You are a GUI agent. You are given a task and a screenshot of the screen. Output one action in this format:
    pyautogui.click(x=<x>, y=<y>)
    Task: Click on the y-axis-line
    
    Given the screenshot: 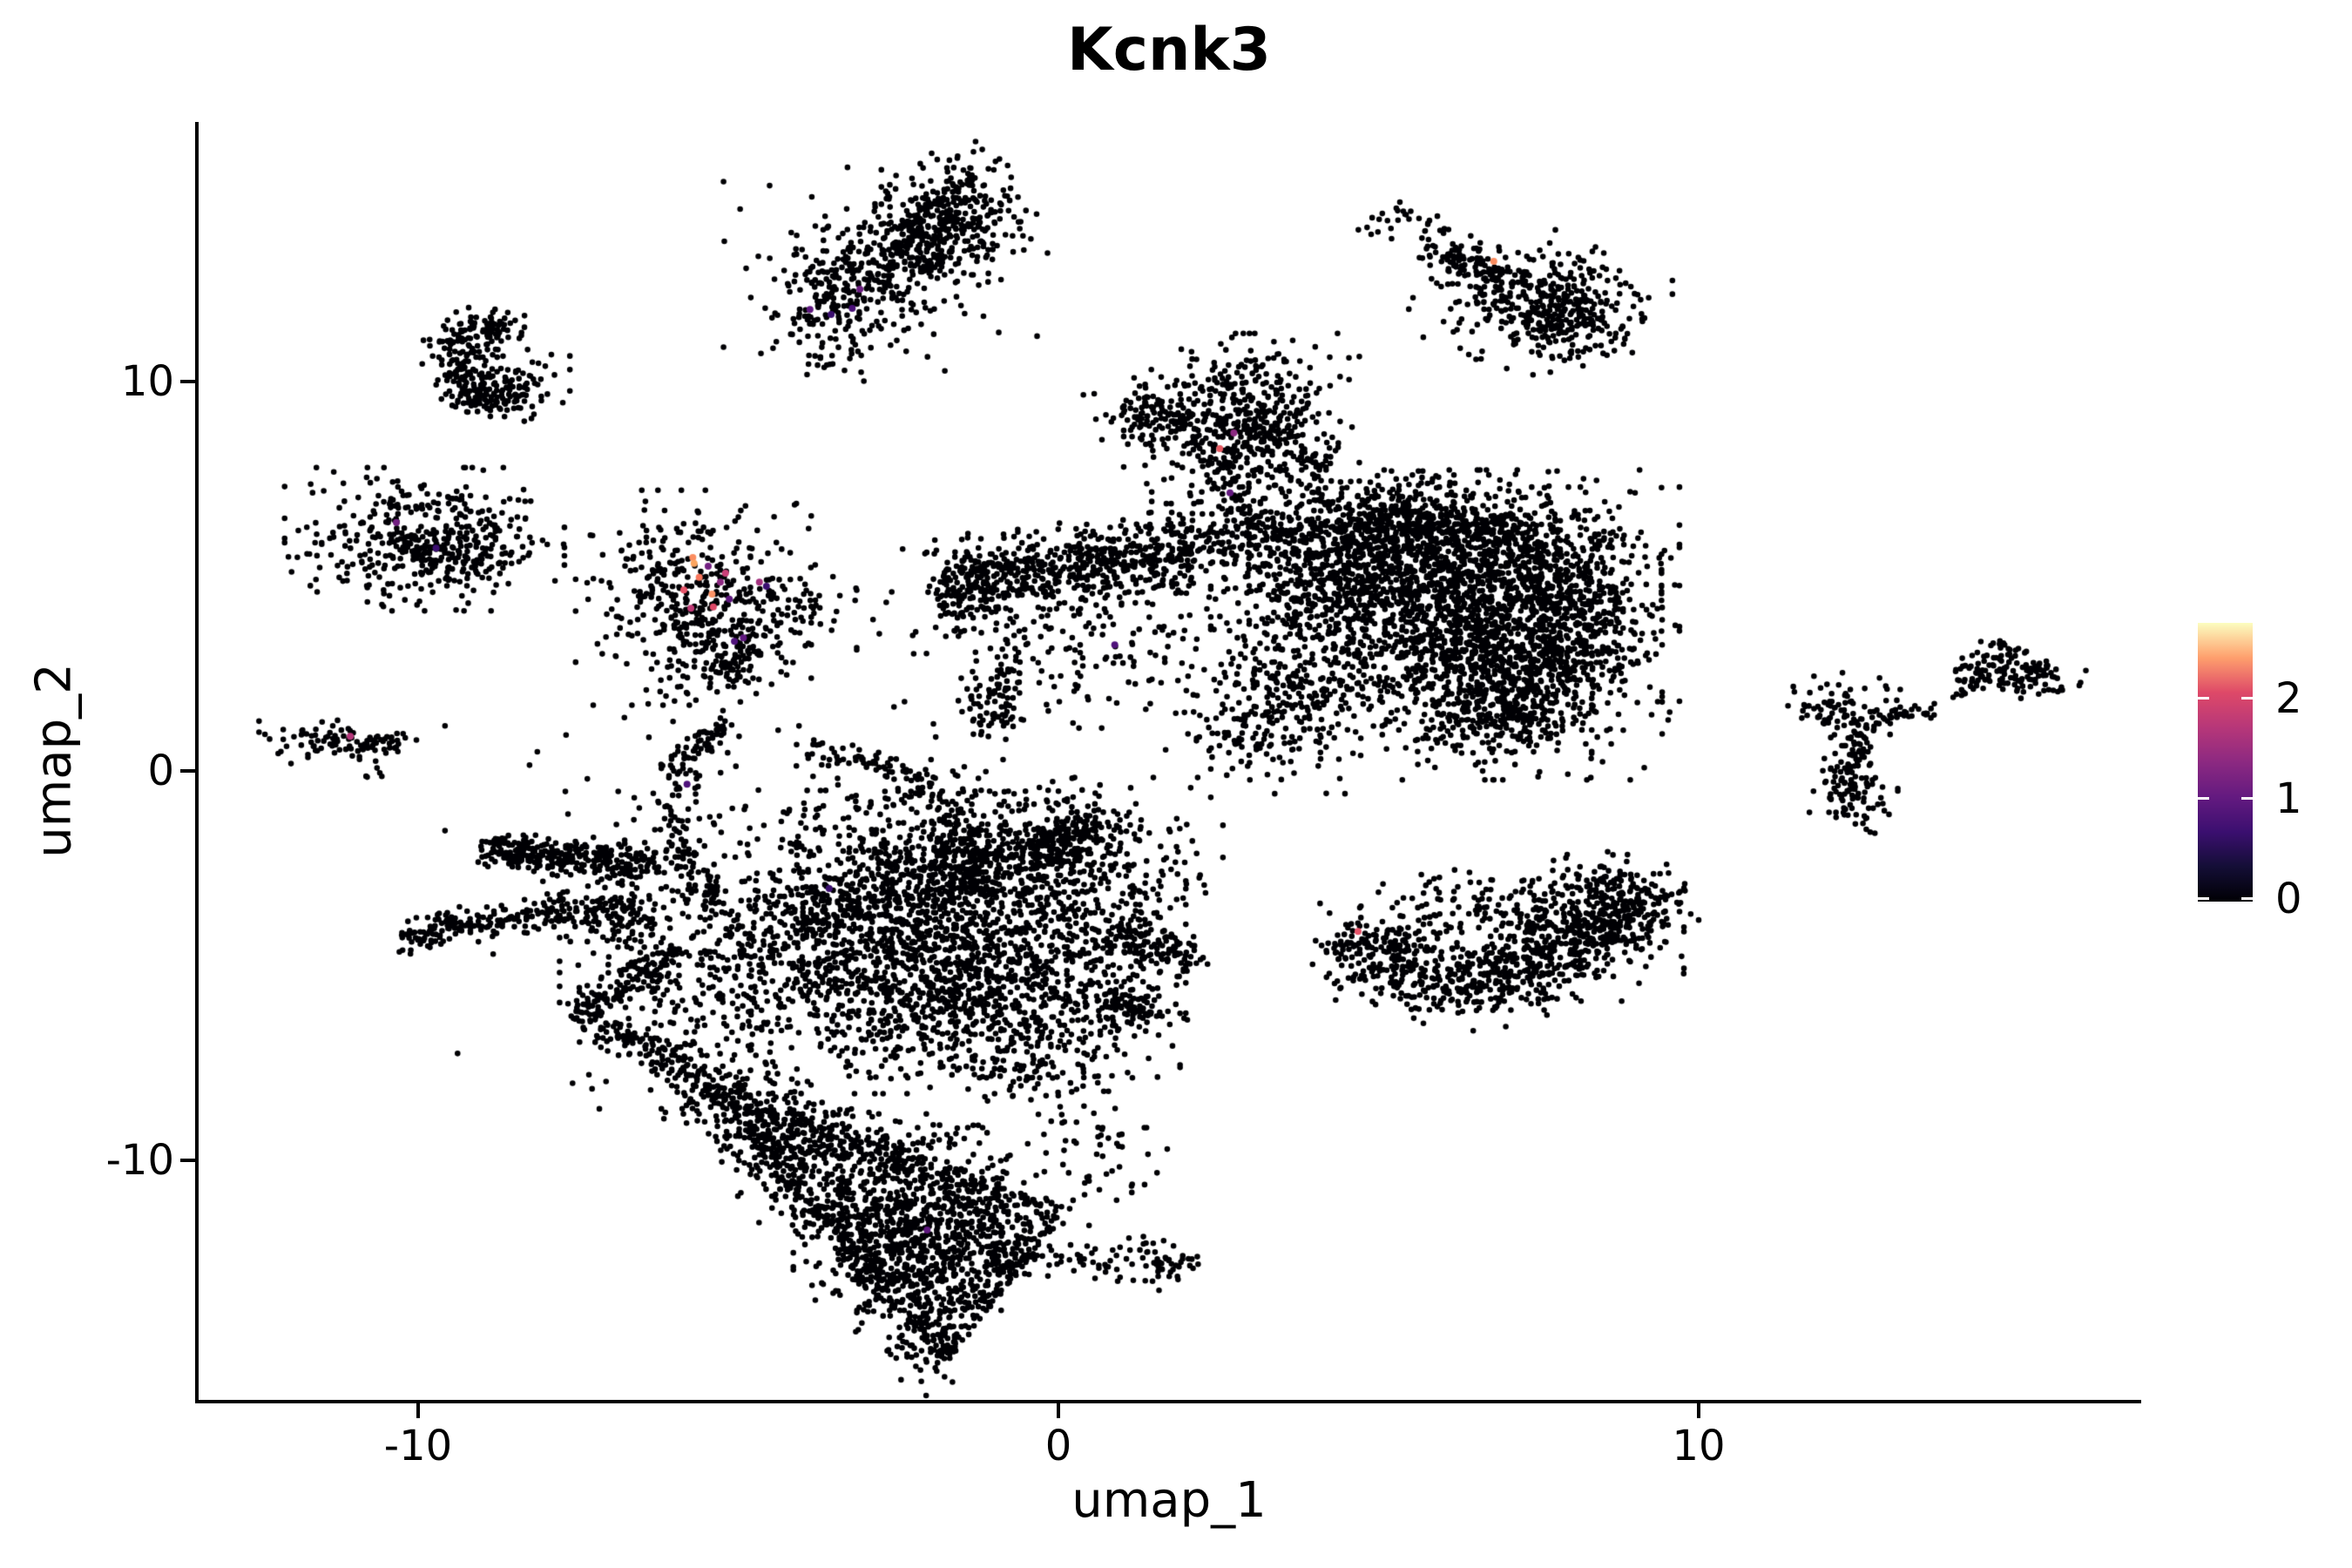 What is the action you would take?
    pyautogui.click(x=197, y=762)
    